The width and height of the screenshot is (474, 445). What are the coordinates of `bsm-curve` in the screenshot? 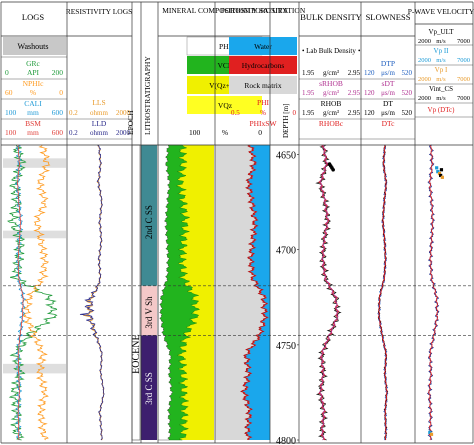 It's located at (20, 292).